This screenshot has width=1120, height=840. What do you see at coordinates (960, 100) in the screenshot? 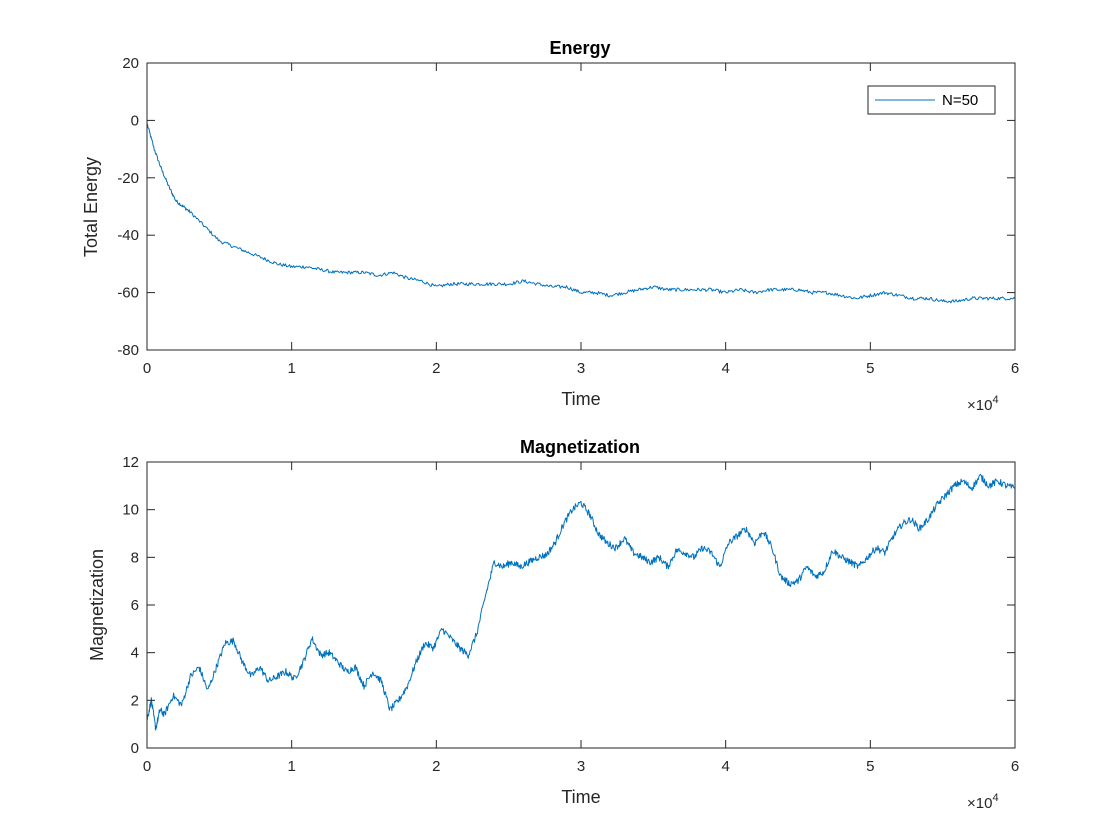
I see `legend-entry-n50: N=50` at bounding box center [960, 100].